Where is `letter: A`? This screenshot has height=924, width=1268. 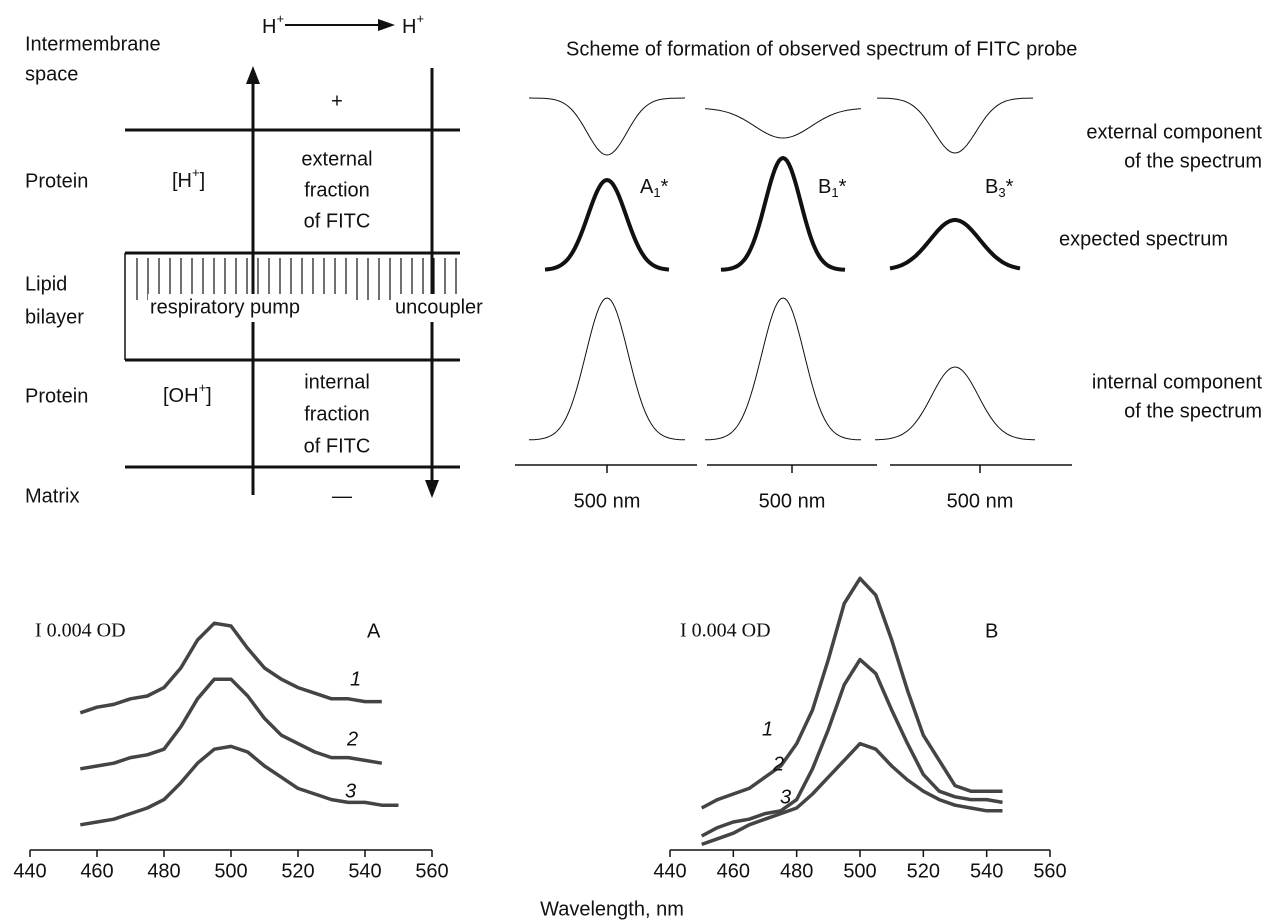
letter: A is located at coordinates (647, 187).